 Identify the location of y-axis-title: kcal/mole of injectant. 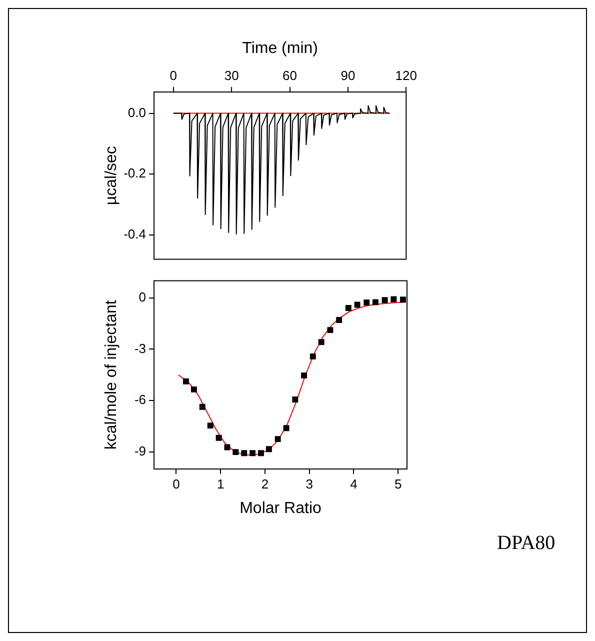
(111, 375).